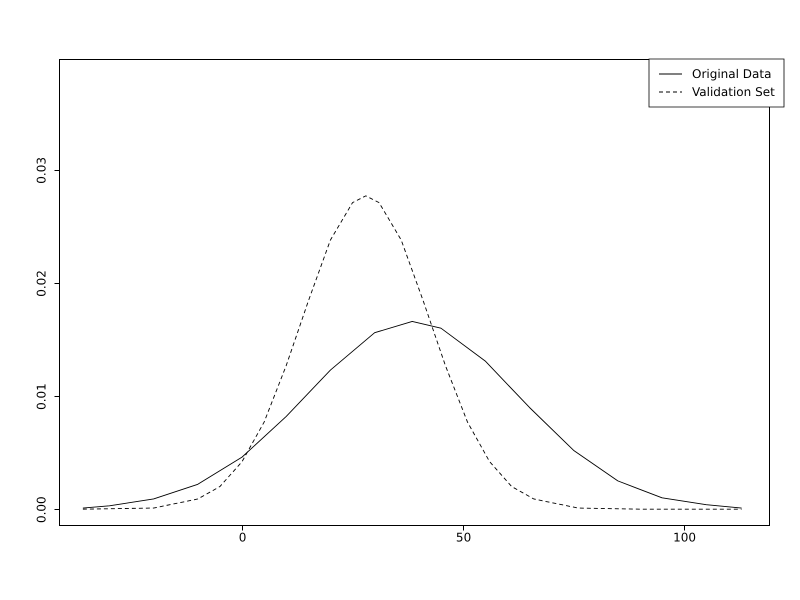  What do you see at coordinates (732, 74) in the screenshot?
I see `legend-label: Original Data` at bounding box center [732, 74].